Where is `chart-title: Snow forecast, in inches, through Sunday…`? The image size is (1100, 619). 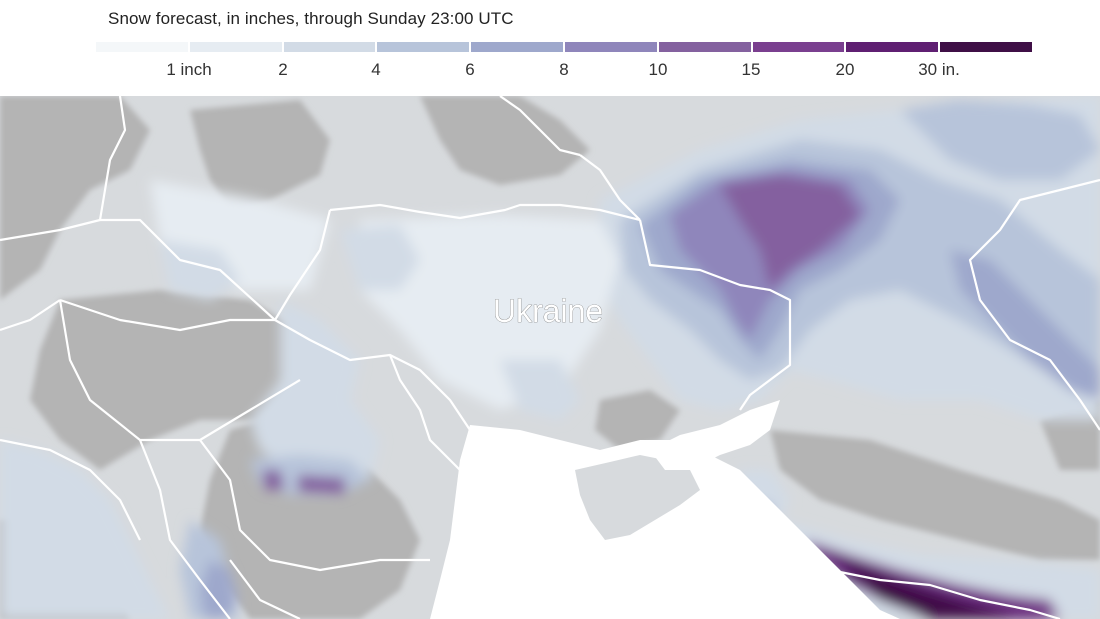 chart-title: Snow forecast, in inches, through Sunday… is located at coordinates (311, 18).